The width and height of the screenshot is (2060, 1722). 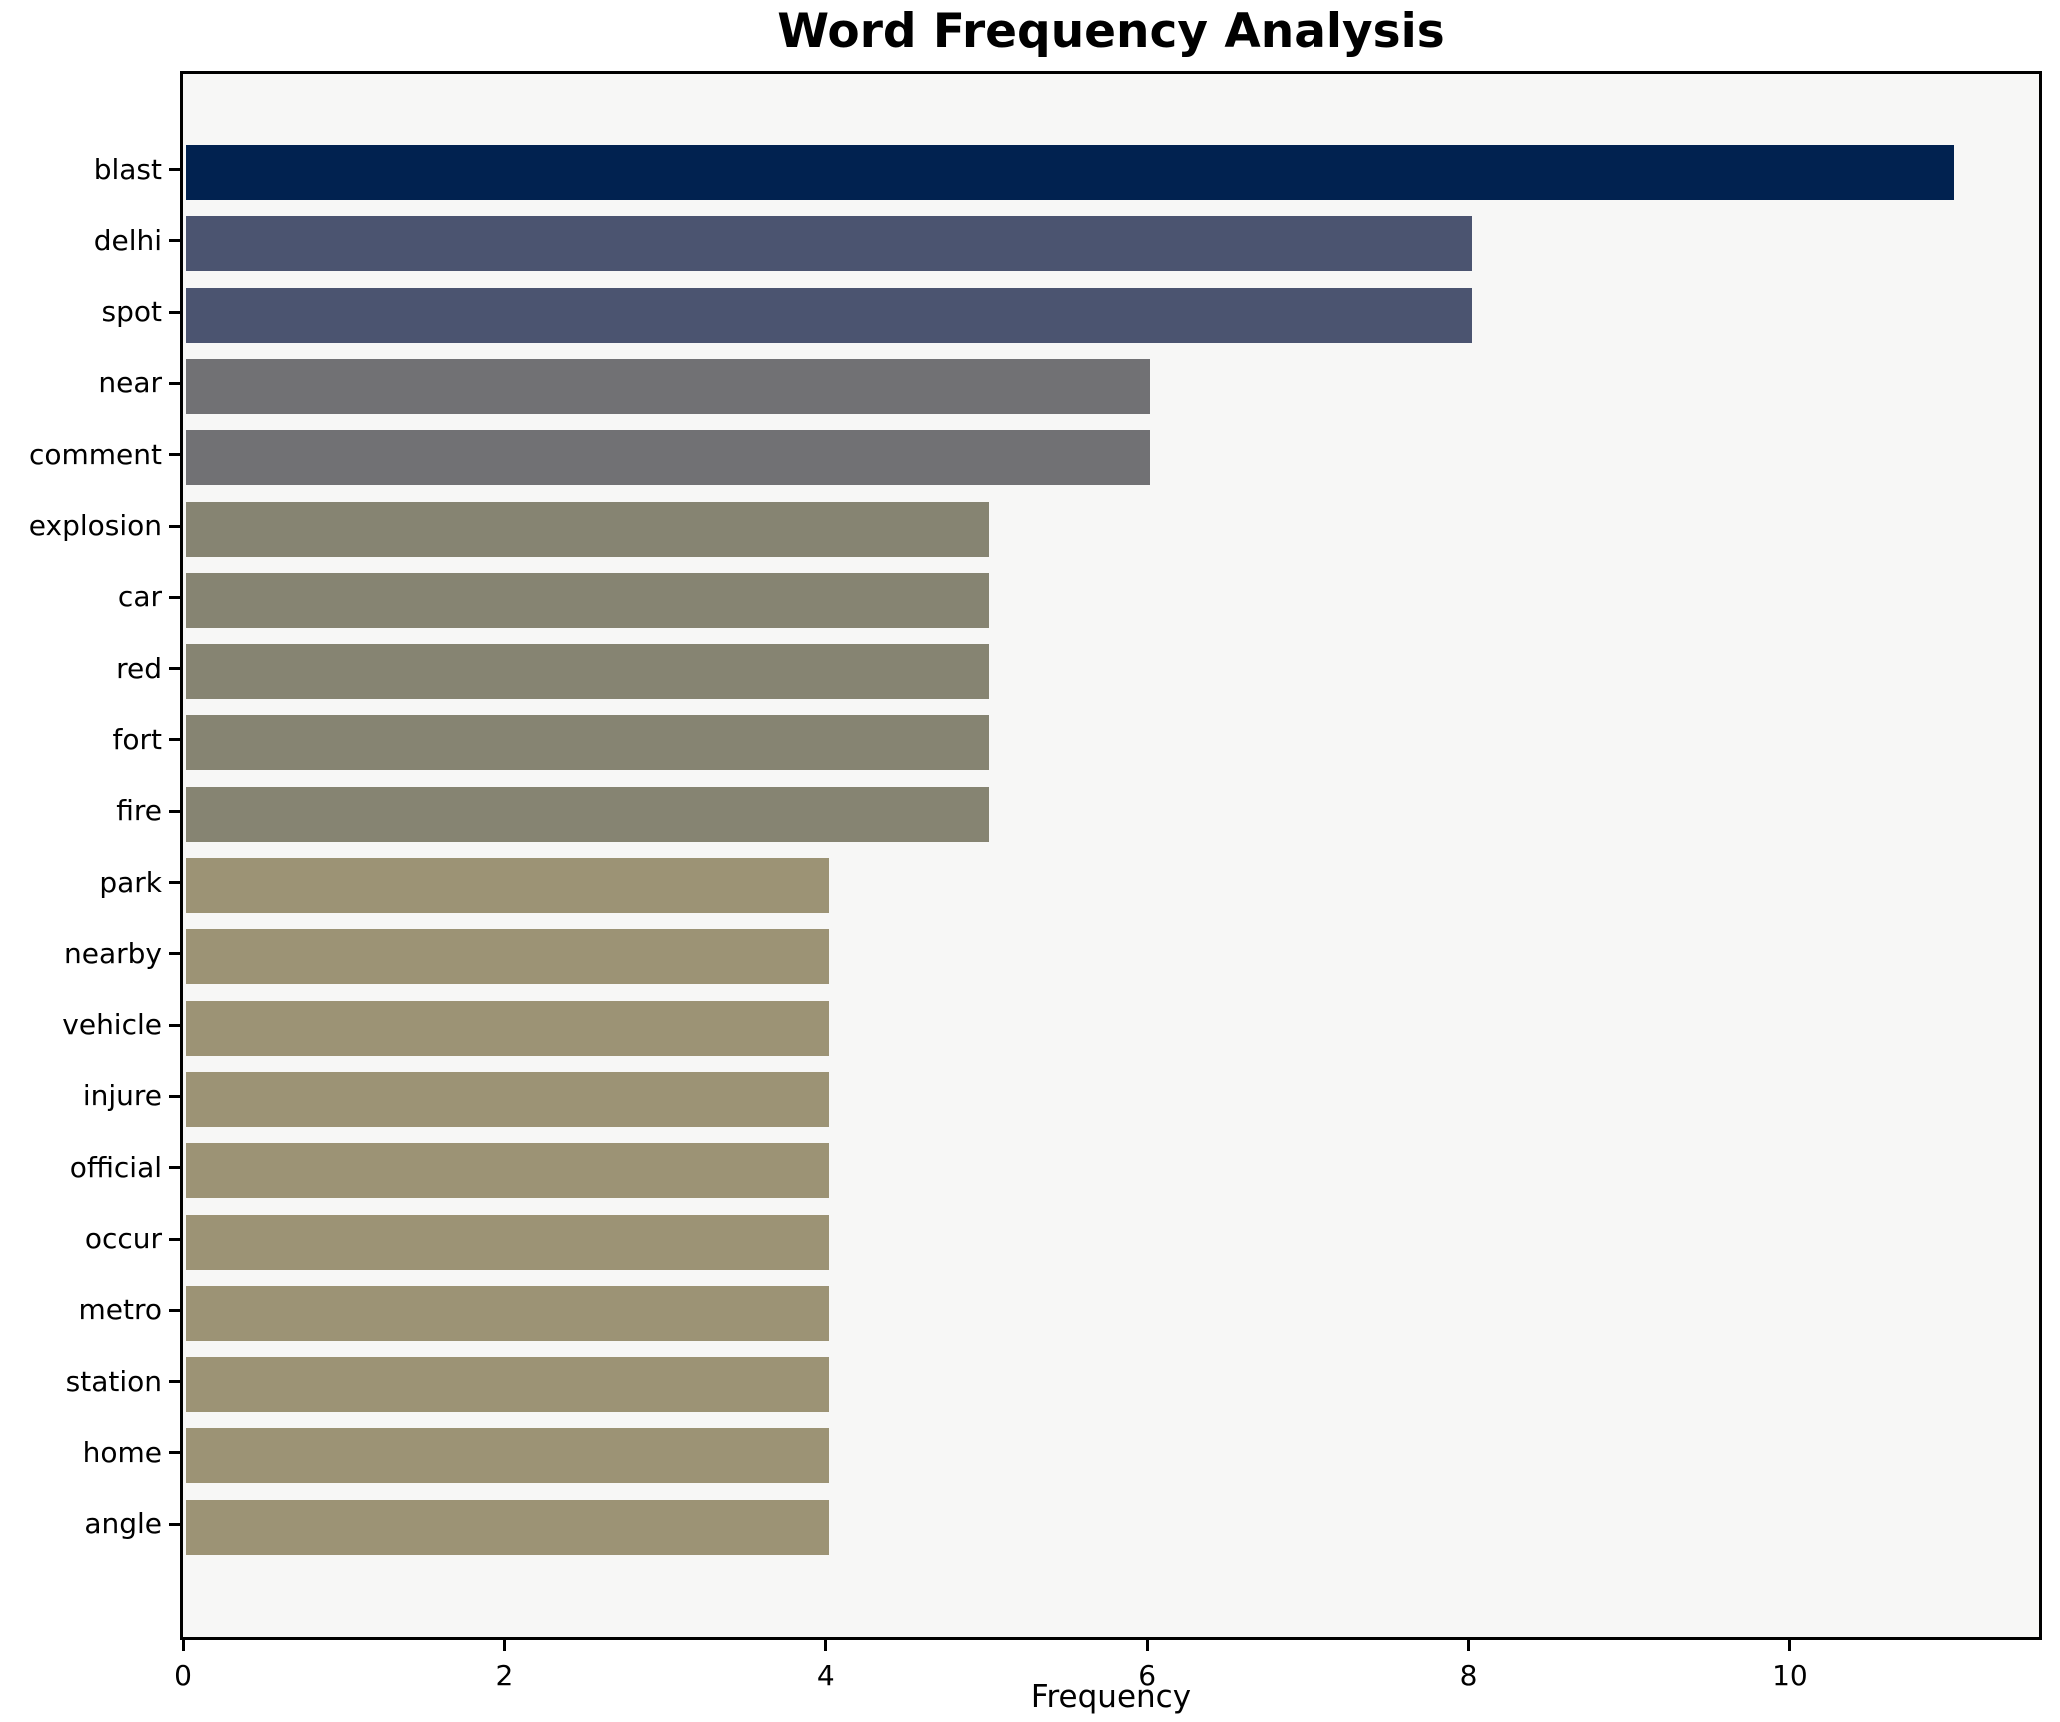 What do you see at coordinates (174, 1025) in the screenshot?
I see `y-tick-vehicle` at bounding box center [174, 1025].